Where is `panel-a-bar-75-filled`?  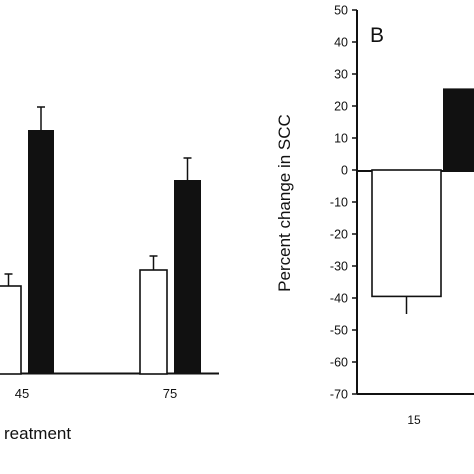
panel-a-bar-75-filled is located at coordinates (187, 277).